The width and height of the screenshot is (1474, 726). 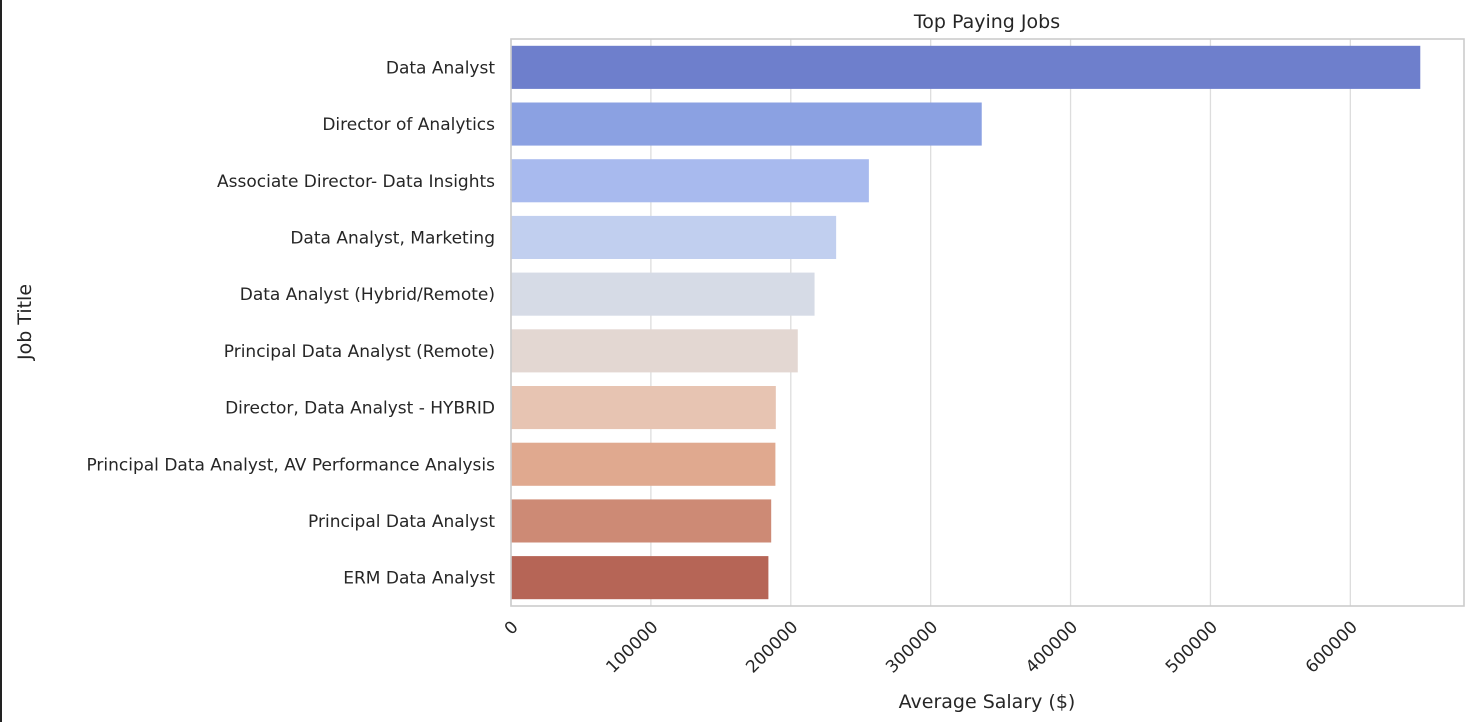 I want to click on x-tick-label: 100000, so click(x=632, y=647).